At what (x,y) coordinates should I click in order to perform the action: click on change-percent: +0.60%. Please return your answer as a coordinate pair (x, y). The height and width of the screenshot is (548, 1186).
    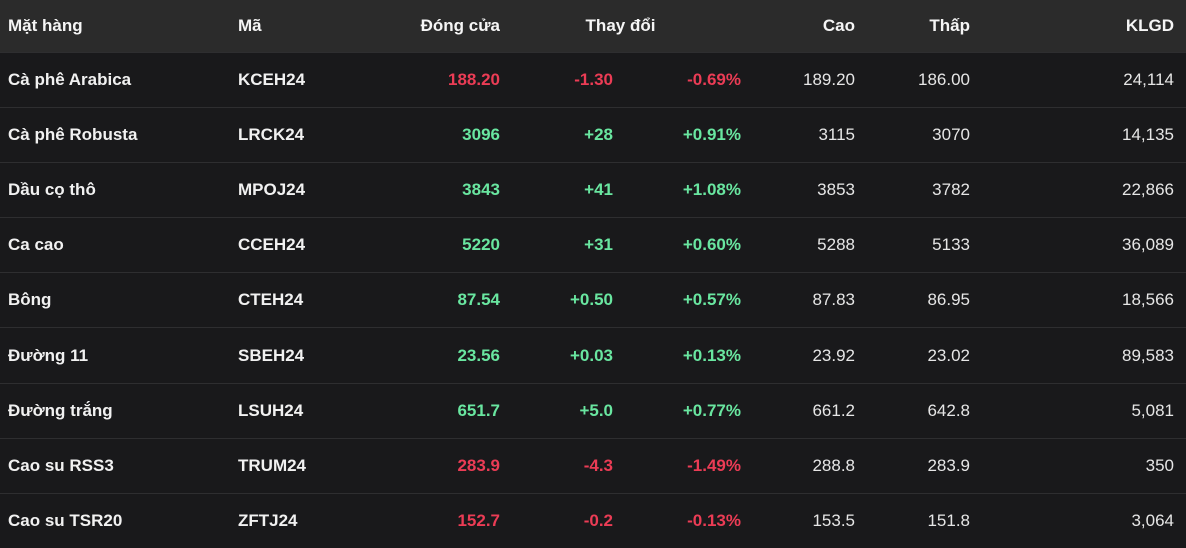
    Looking at the image, I should click on (711, 245).